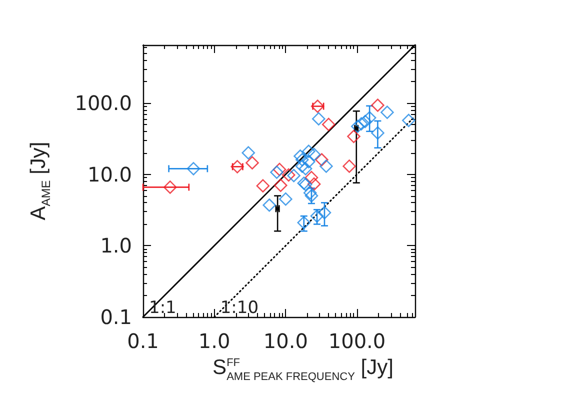  Describe the element at coordinates (116, 246) in the screenshot. I see `y-tick-label: 1.0` at that location.